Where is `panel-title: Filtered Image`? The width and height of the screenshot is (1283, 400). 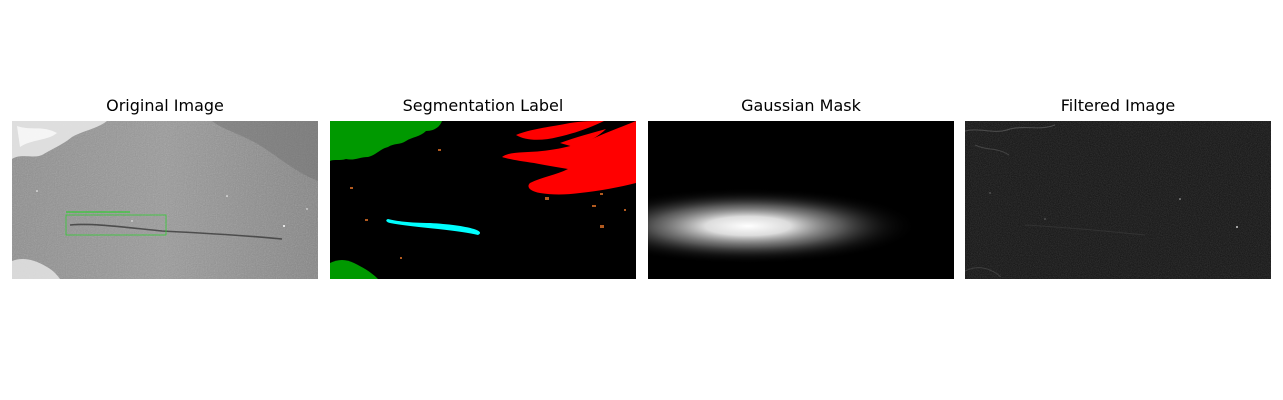 panel-title: Filtered Image is located at coordinates (1118, 106).